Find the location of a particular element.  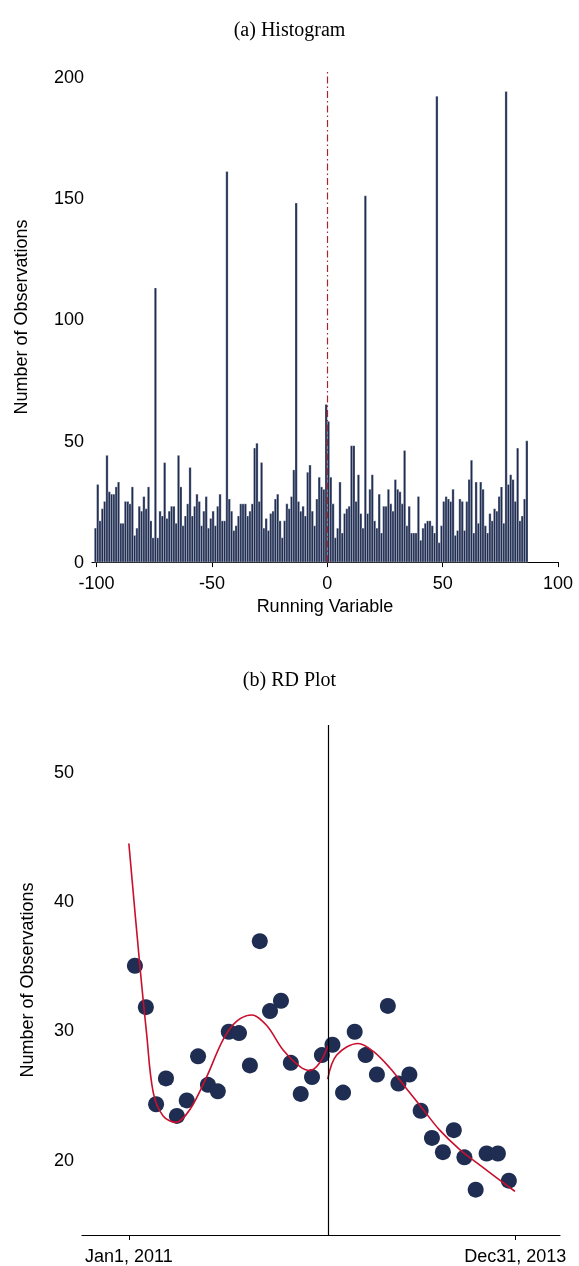

chart-title: (b) RD Plot is located at coordinates (289, 679).